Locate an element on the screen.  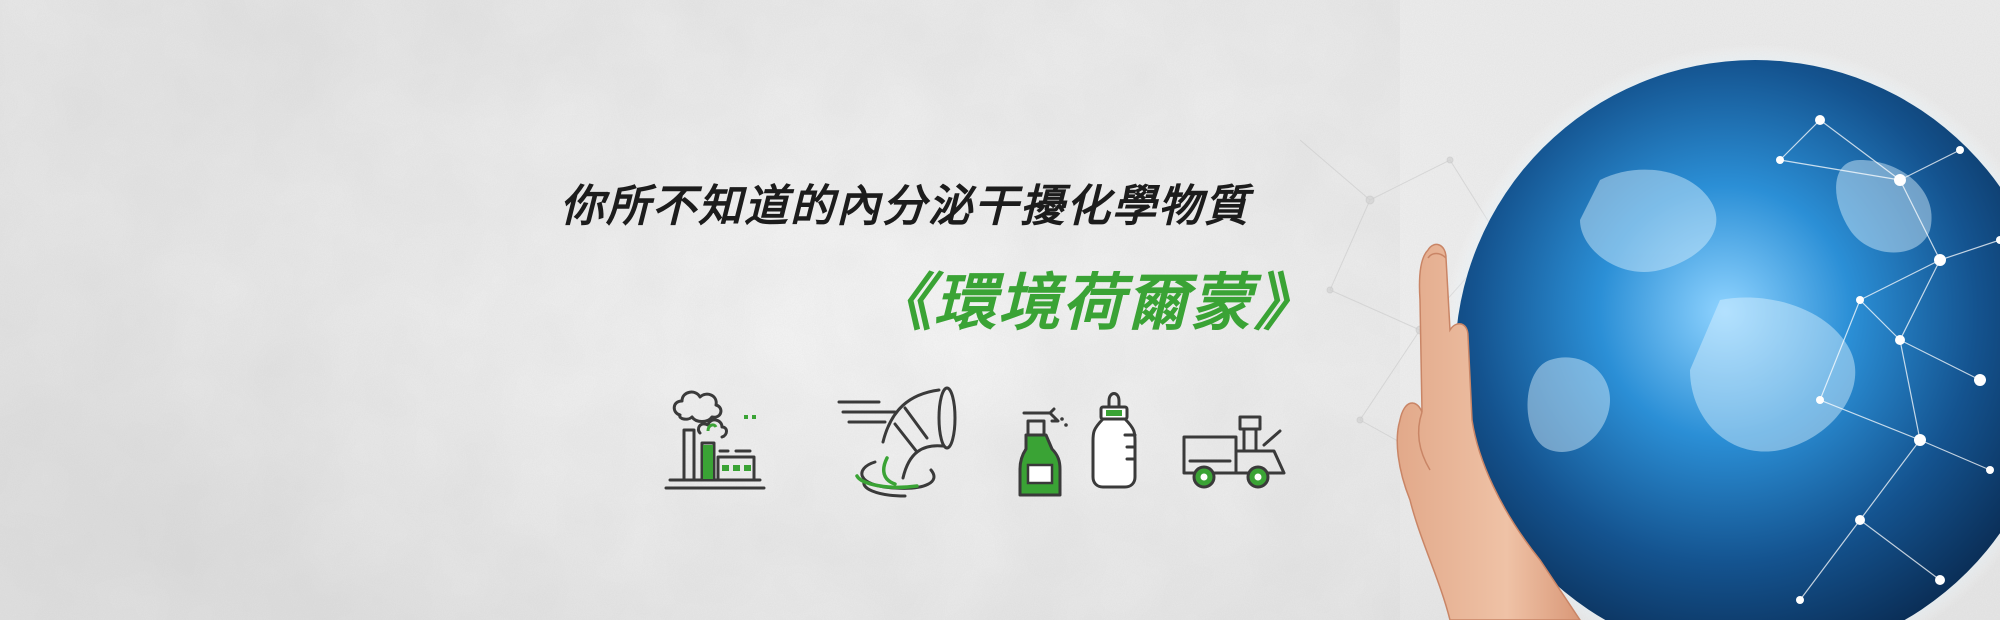
drain-pipe-icon is located at coordinates (897, 442).